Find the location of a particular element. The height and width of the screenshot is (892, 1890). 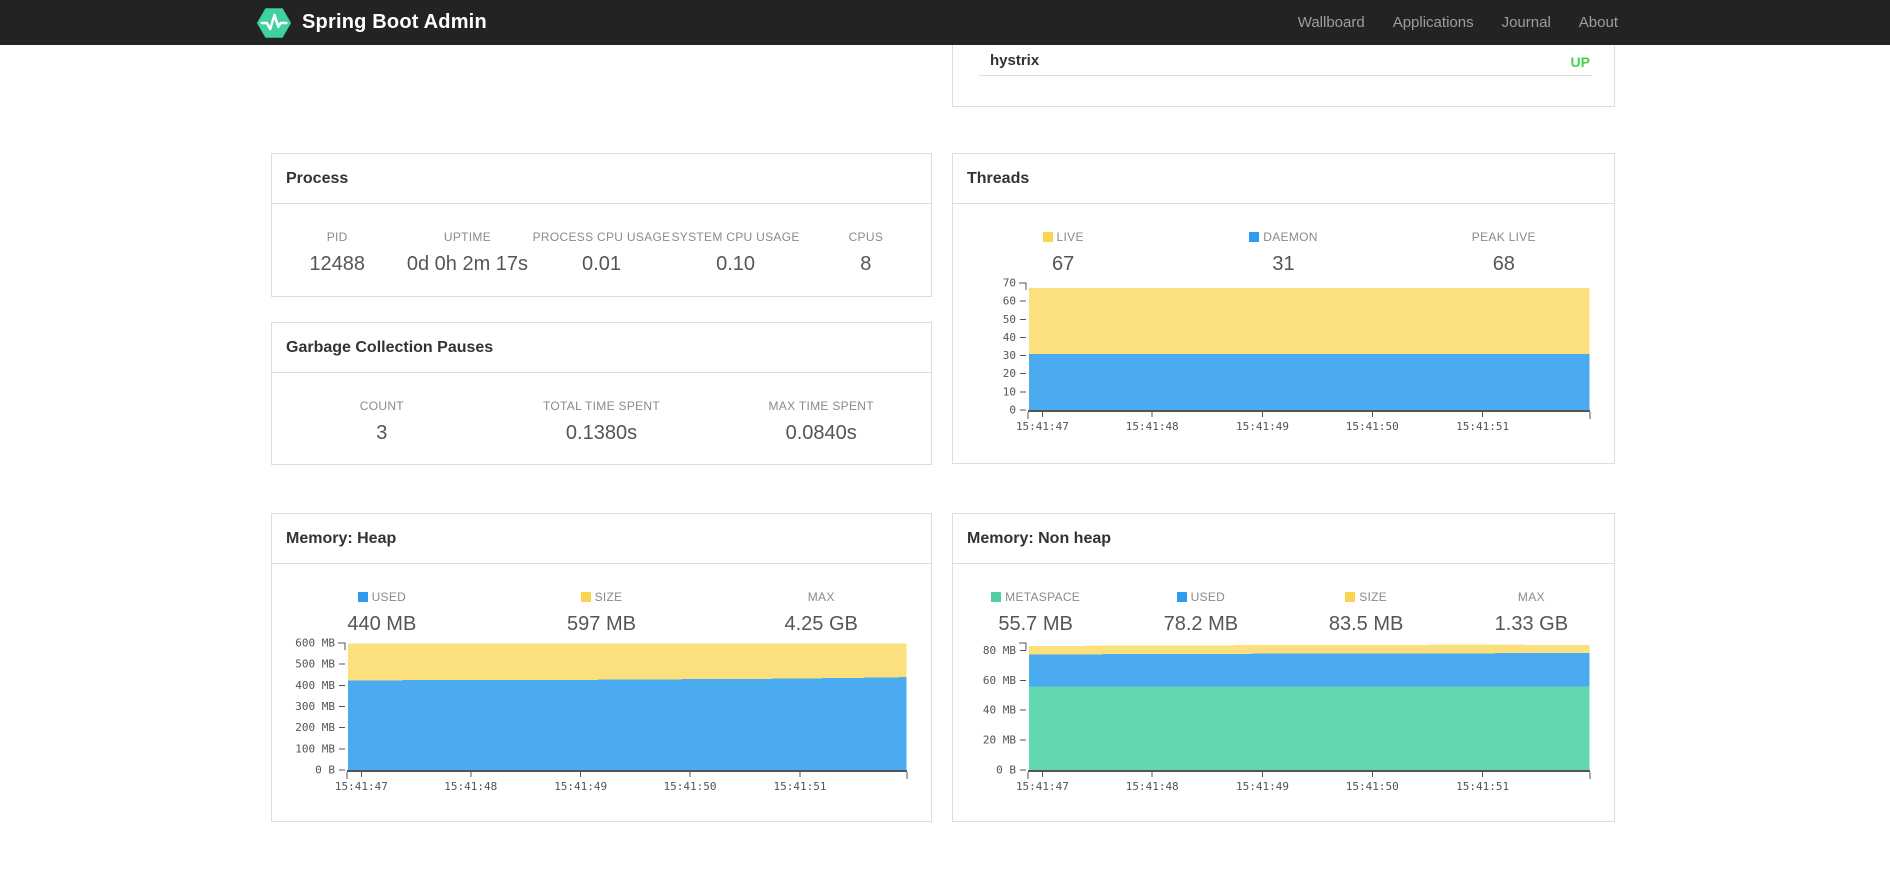

stat: SYSTEM CPU USAGE 0.10 is located at coordinates (735, 253).